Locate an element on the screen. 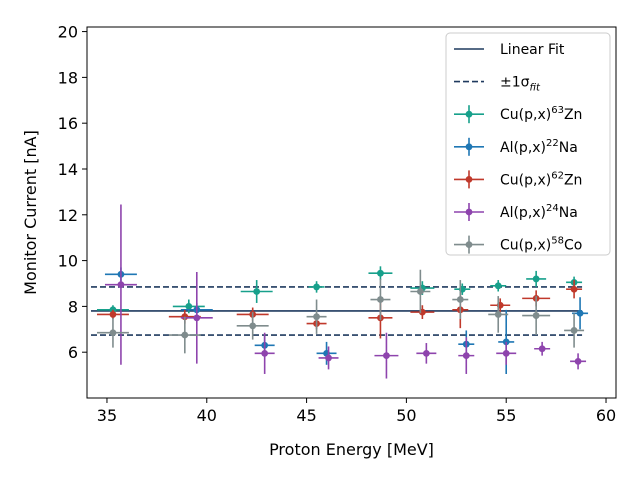 Image resolution: width=640 pixels, height=480 pixels. legend-series-label: Al(p,x)24Na is located at coordinates (539, 212).